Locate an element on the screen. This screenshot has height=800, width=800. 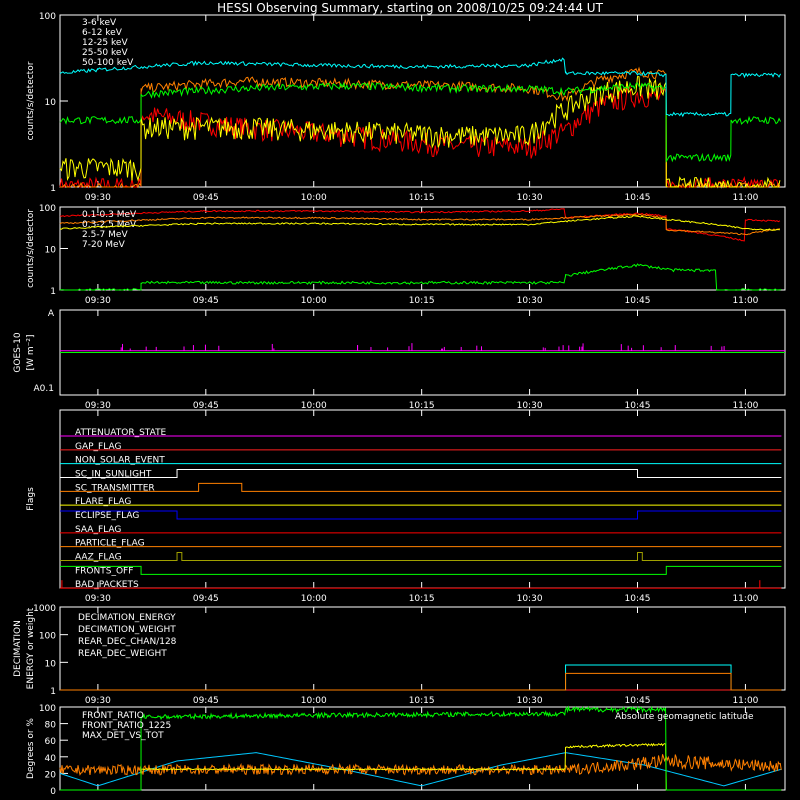
gamma-xtick-label: 10:30 is located at coordinates (530, 301).